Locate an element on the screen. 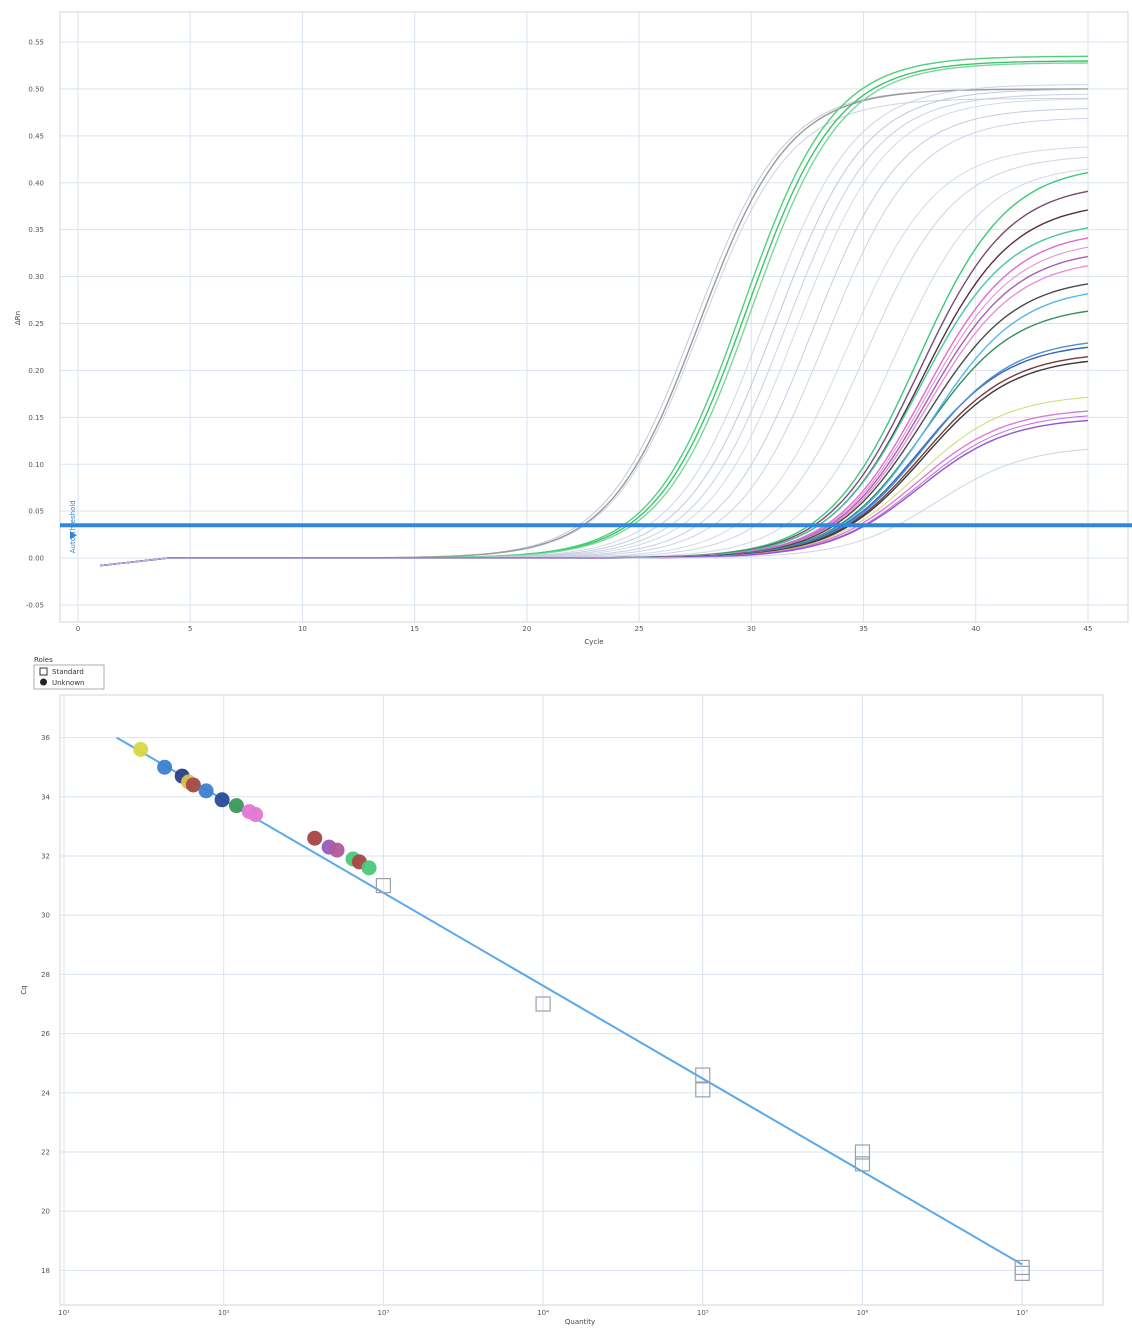  amp-y-tick: -0.05 is located at coordinates (35, 606).